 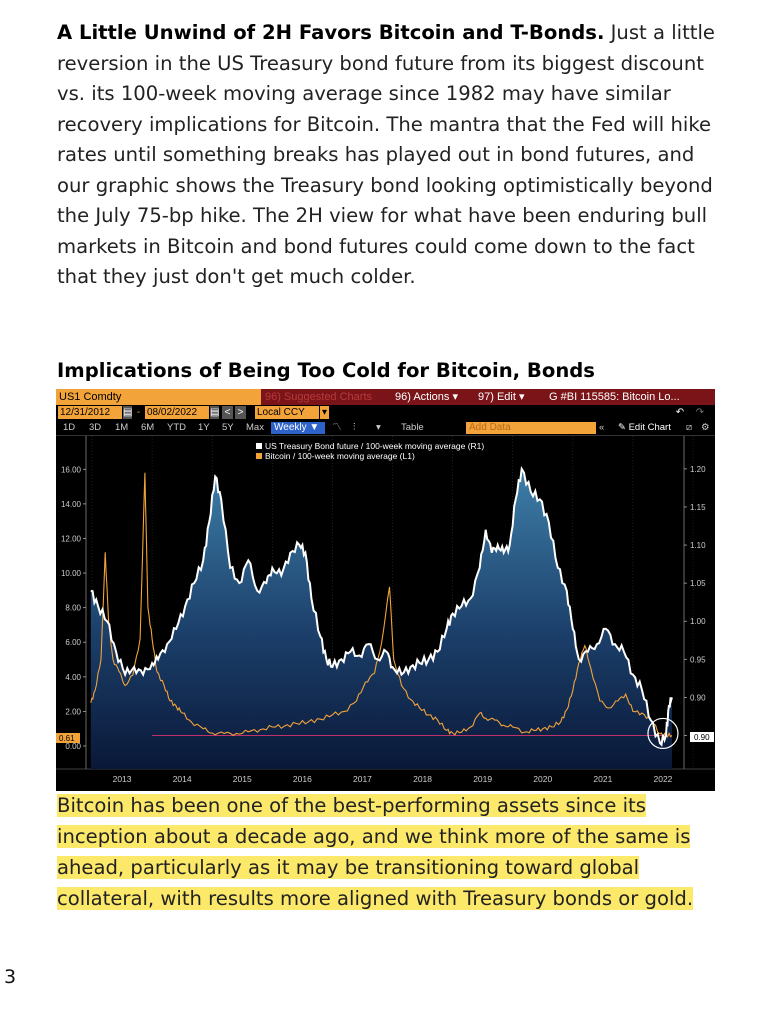 I want to click on page-number: 3, so click(x=10, y=977).